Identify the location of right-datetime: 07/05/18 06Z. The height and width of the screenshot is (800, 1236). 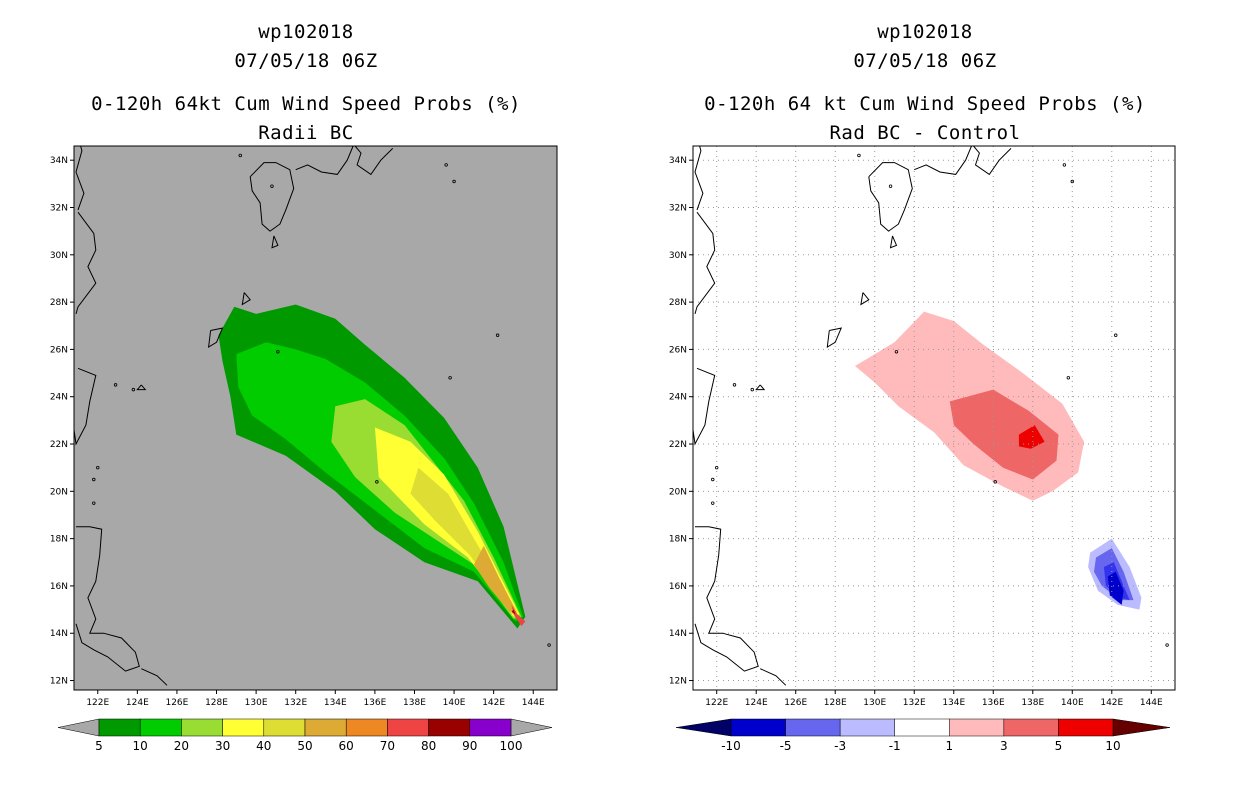
(925, 61).